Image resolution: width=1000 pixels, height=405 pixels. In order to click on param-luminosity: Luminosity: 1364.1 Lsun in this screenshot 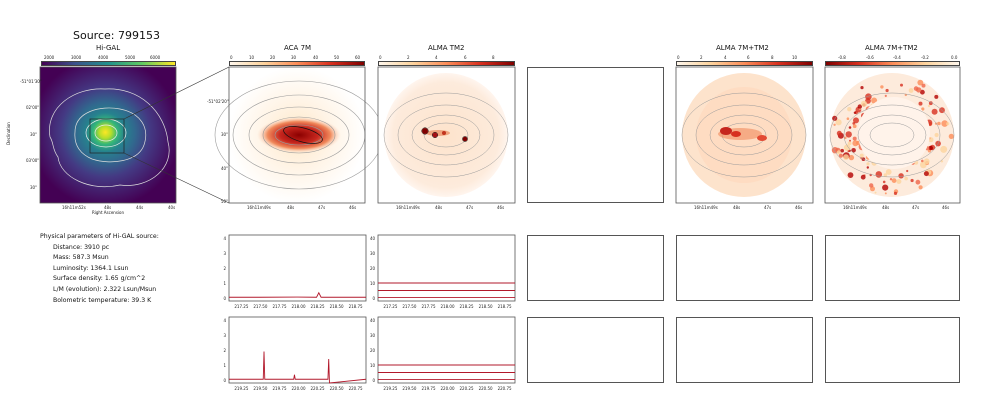, I will do `click(91, 268)`.